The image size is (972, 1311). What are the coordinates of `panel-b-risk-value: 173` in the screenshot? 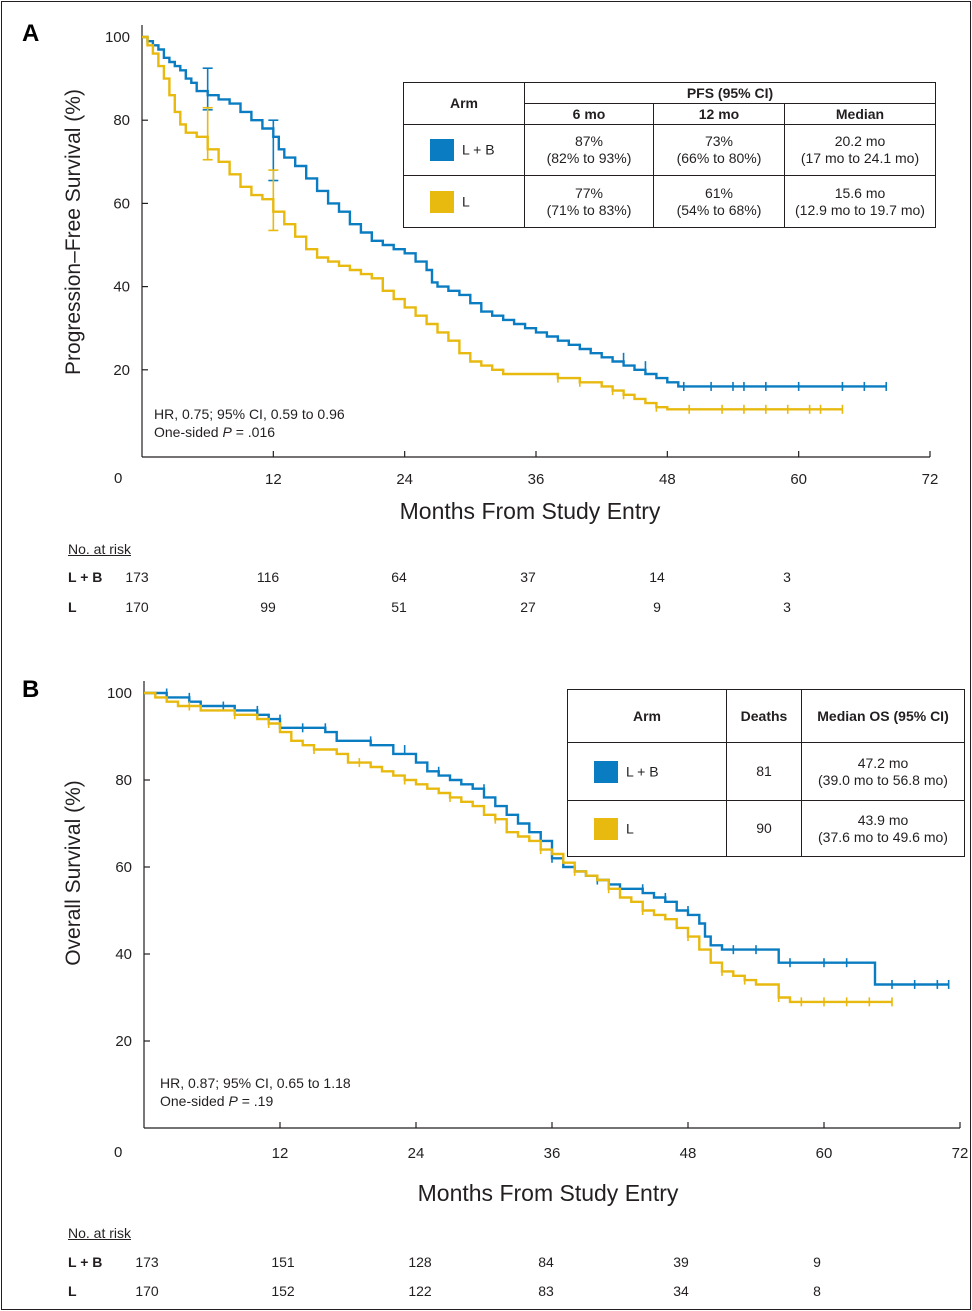 It's located at (147, 1262).